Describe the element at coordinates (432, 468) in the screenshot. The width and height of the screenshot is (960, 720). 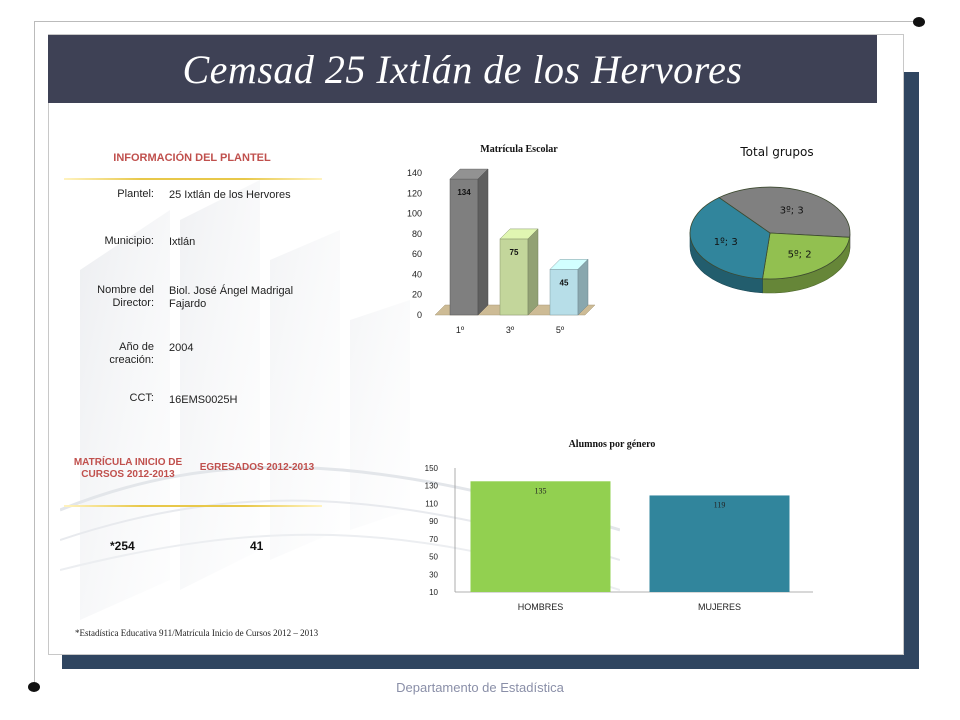
I see `y-tick-label: 150` at that location.